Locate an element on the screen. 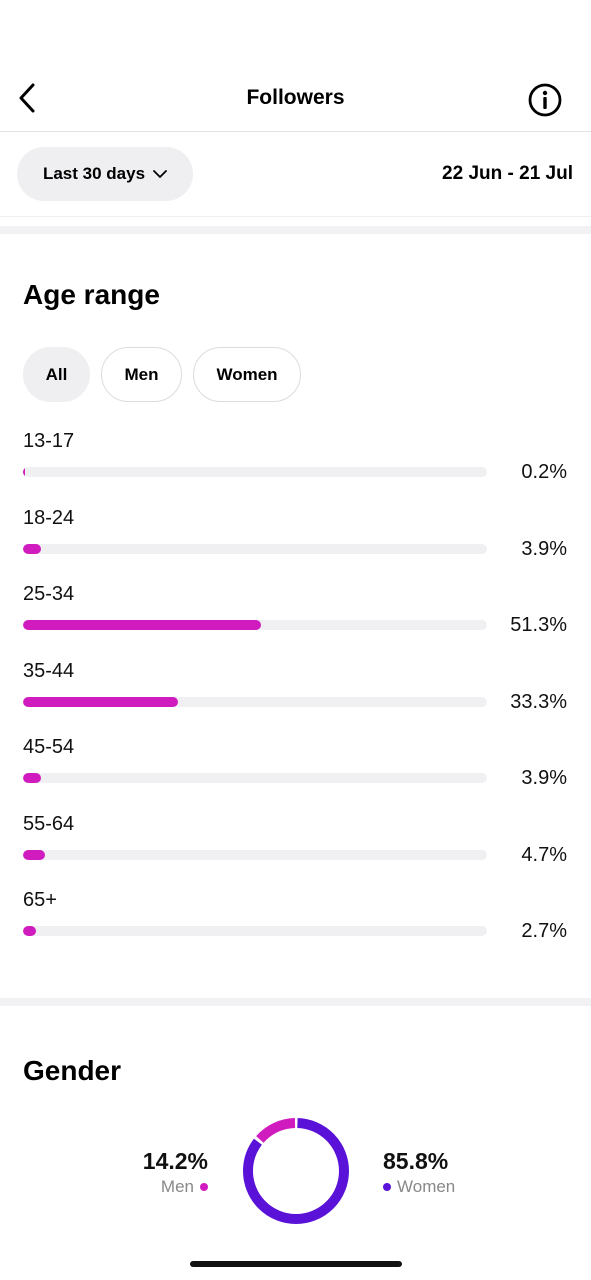 Image resolution: width=591 pixels, height=1280 pixels. period-dropdown: Last 30 days is located at coordinates (105, 174).